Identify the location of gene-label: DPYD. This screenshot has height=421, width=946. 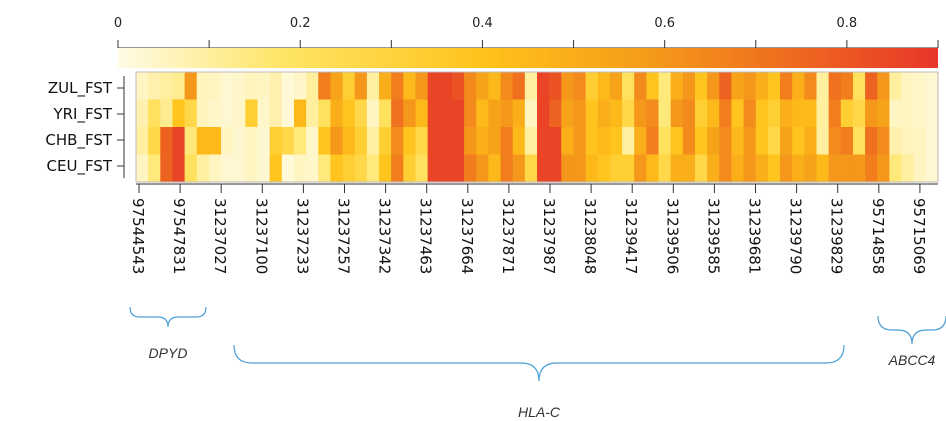
(168, 353).